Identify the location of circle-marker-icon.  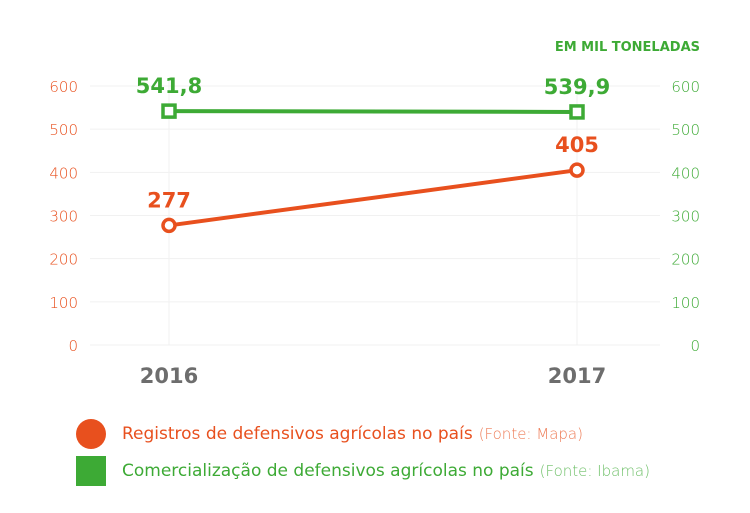
(91, 434).